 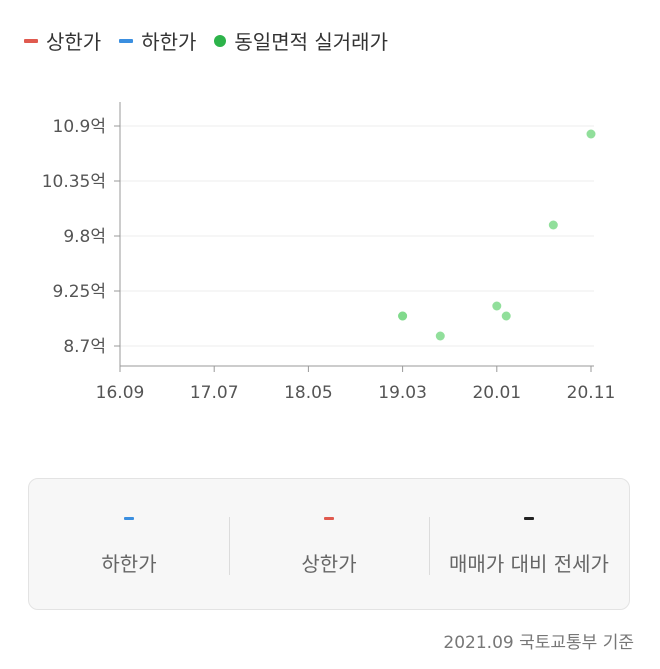 I want to click on upper-limit-label: 상한가, so click(x=329, y=564).